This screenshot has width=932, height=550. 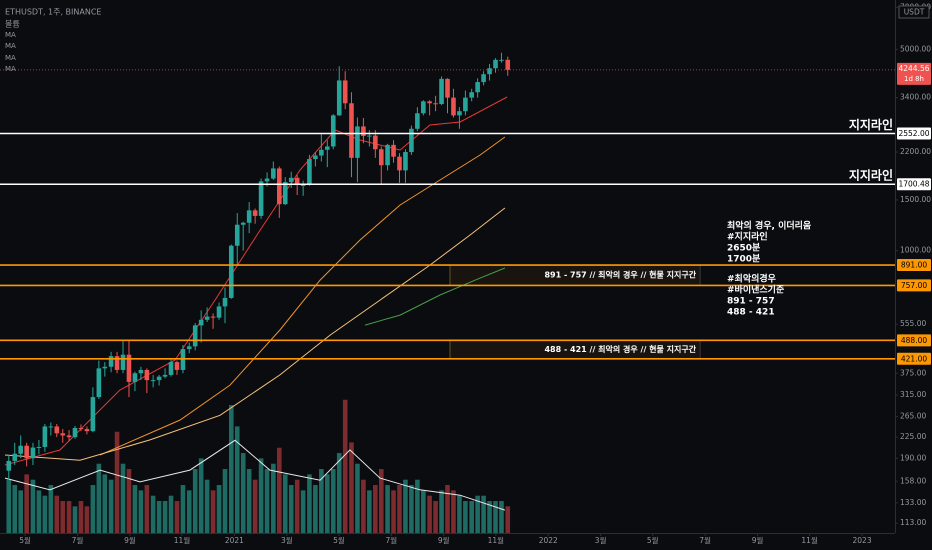 What do you see at coordinates (914, 79) in the screenshot?
I see `countdown-label: 1d 8h` at bounding box center [914, 79].